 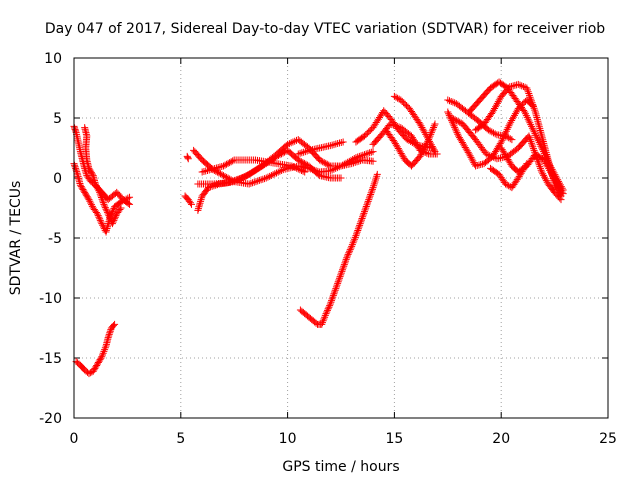 What do you see at coordinates (188, 200) in the screenshot?
I see `series-arc-e` at bounding box center [188, 200].